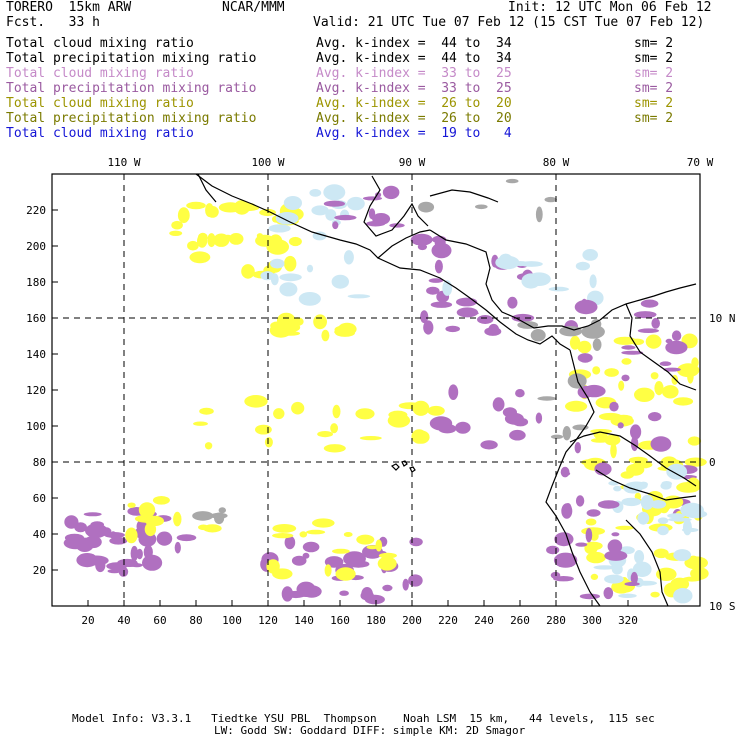 The height and width of the screenshot is (740, 740). What do you see at coordinates (340, 620) in the screenshot?
I see `x-tick-label: 160` at bounding box center [340, 620].